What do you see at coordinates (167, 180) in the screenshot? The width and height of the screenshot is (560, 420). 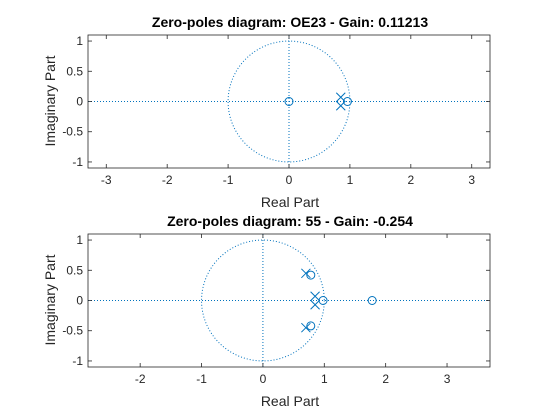 I see `plot-1-xtick-label-1: -2` at bounding box center [167, 180].